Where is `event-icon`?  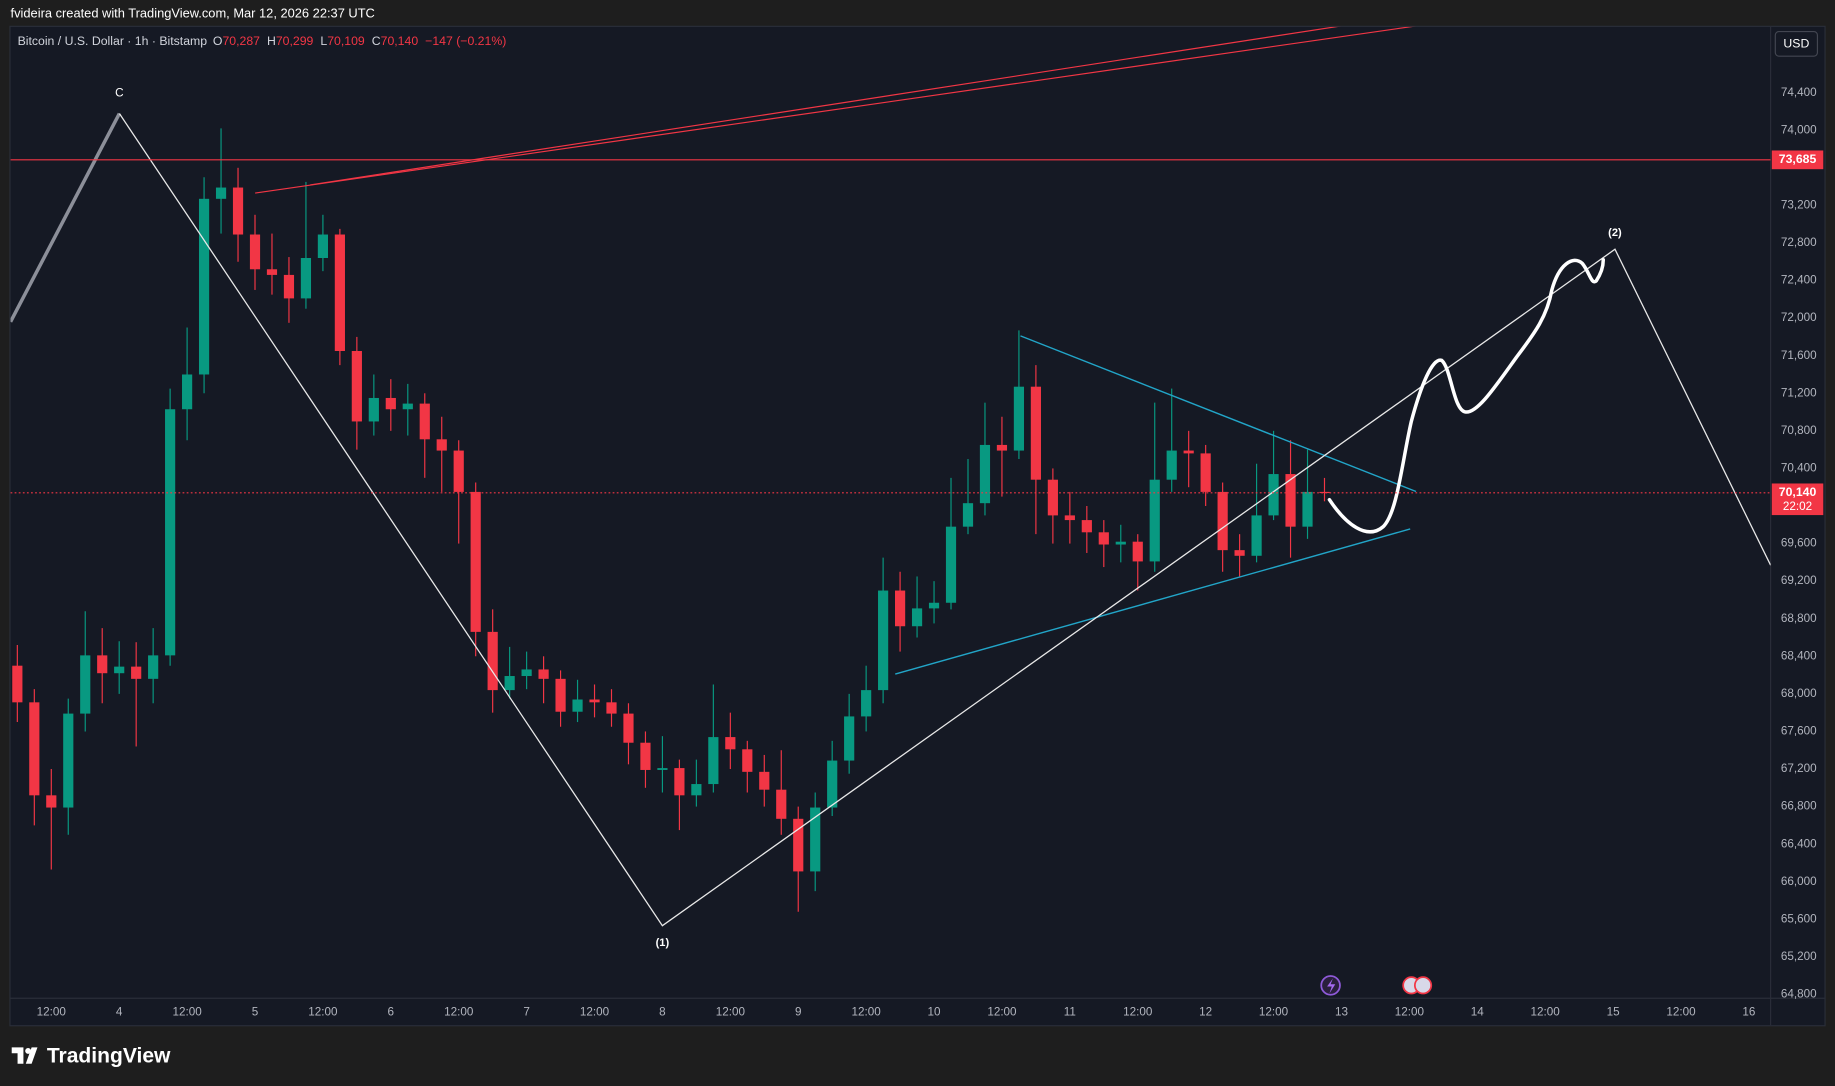 event-icon is located at coordinates (1423, 985).